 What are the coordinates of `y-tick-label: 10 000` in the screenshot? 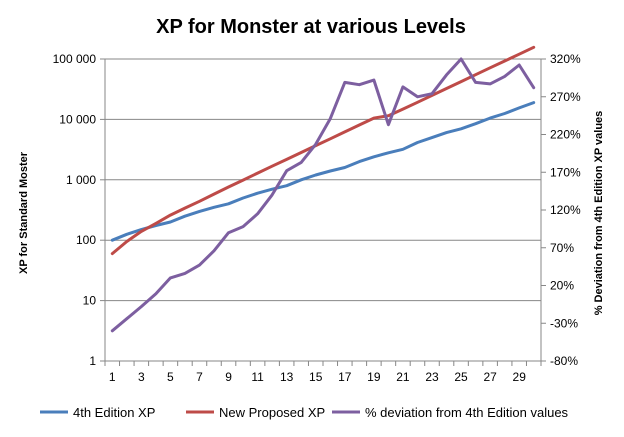 It's located at (77, 119).